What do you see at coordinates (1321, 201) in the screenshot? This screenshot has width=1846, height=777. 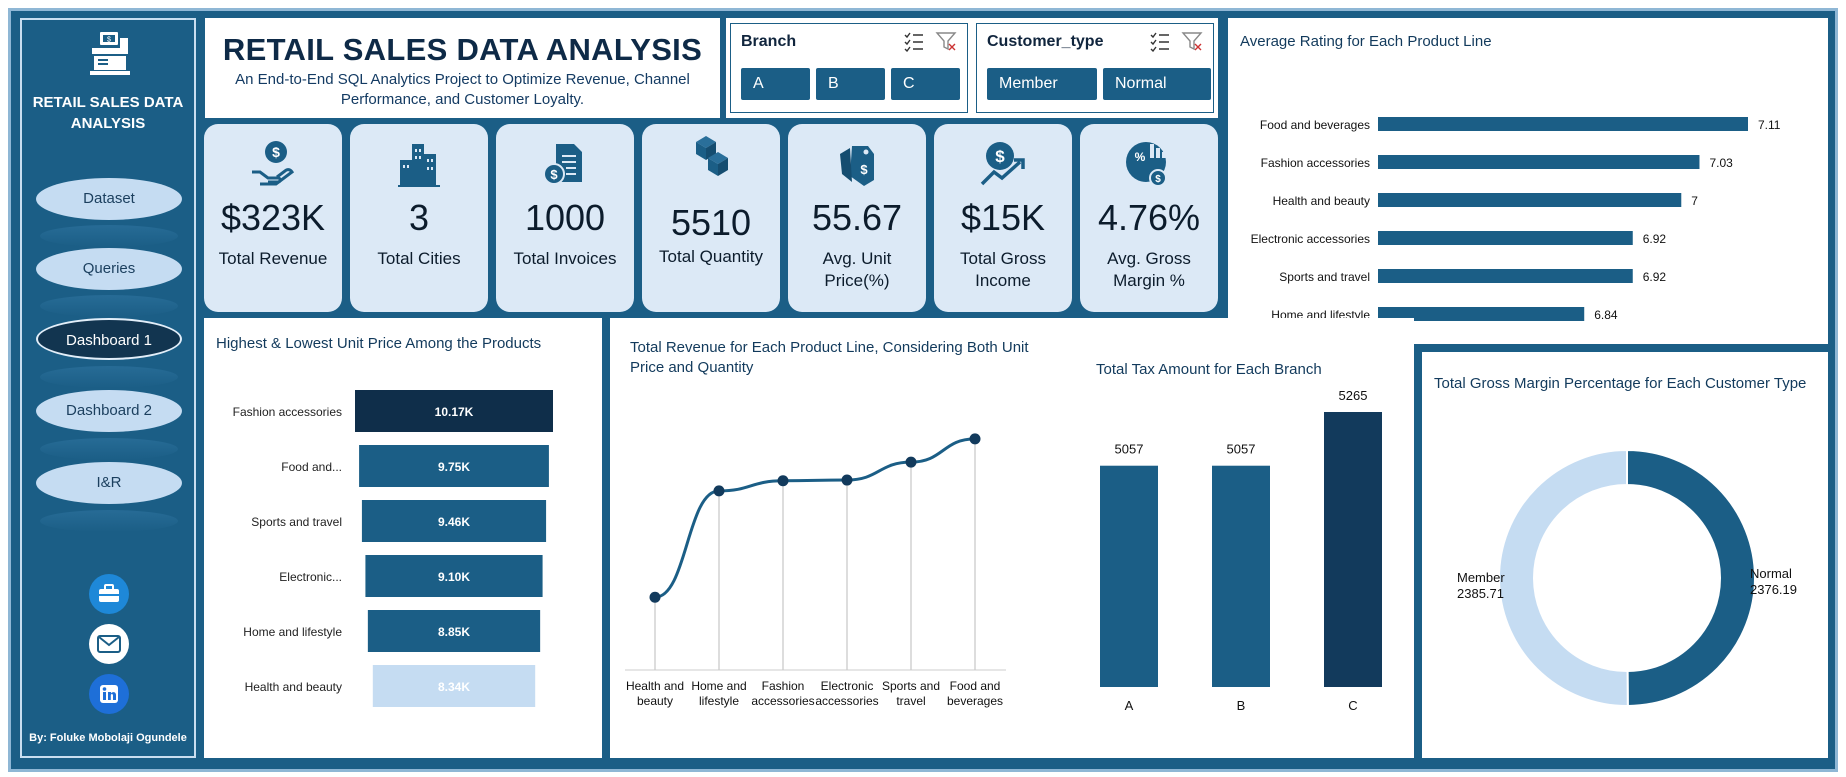 I see `rating-category-label: Health and beauty` at bounding box center [1321, 201].